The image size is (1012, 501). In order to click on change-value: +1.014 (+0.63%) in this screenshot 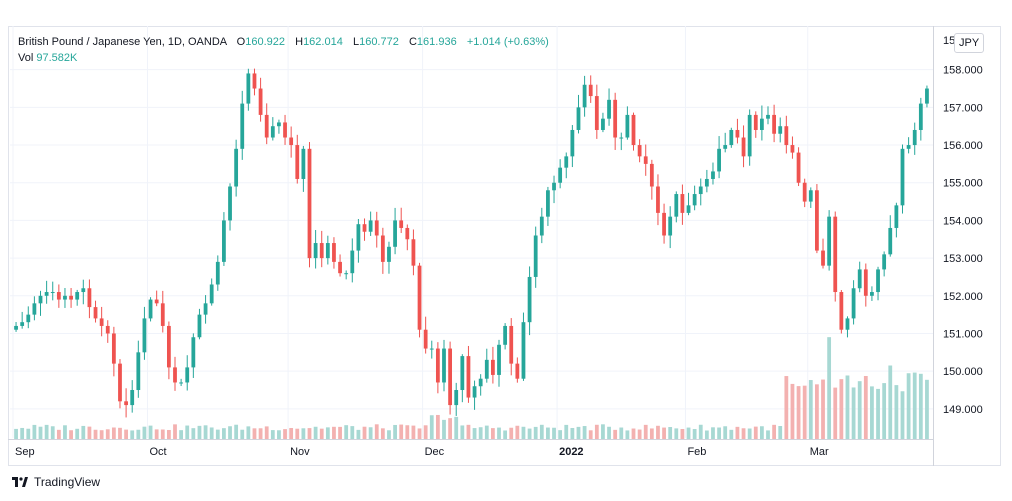, I will do `click(507, 42)`.